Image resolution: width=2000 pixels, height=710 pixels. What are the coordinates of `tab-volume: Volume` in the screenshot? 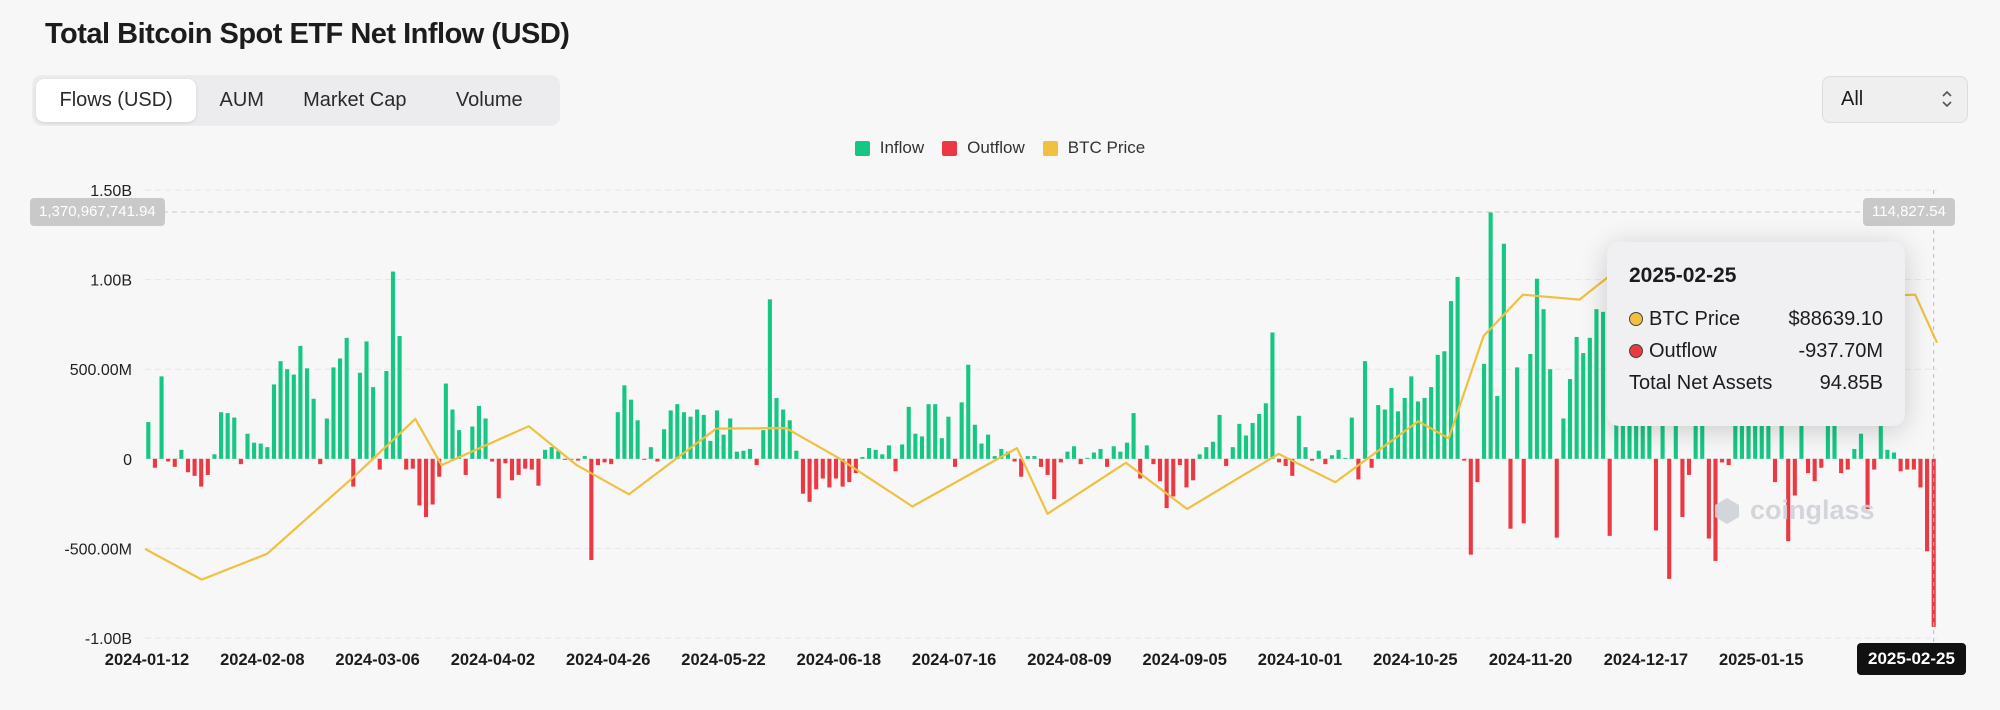 It's located at (489, 100).